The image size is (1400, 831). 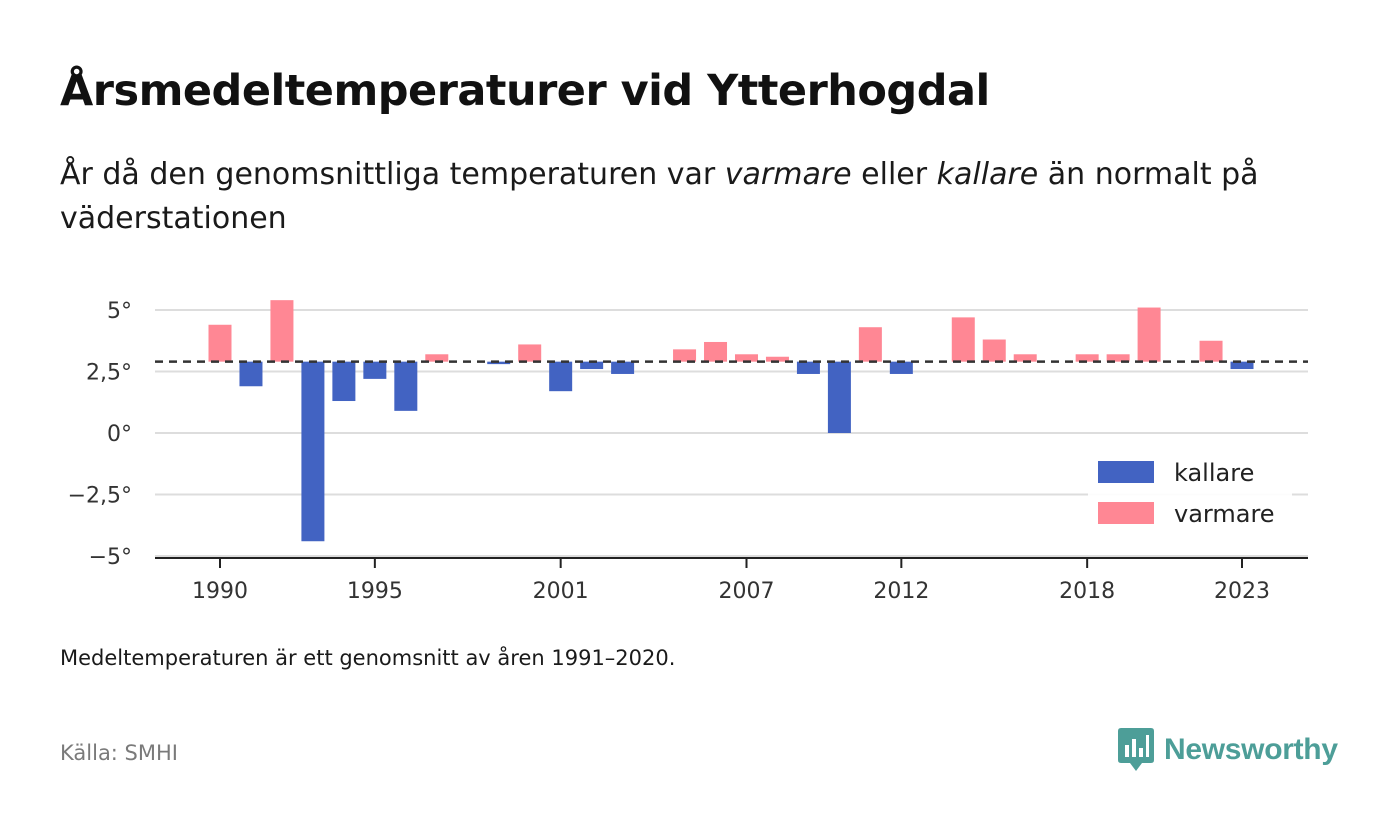 What do you see at coordinates (375, 591) in the screenshot?
I see `x-tick-label: 1995` at bounding box center [375, 591].